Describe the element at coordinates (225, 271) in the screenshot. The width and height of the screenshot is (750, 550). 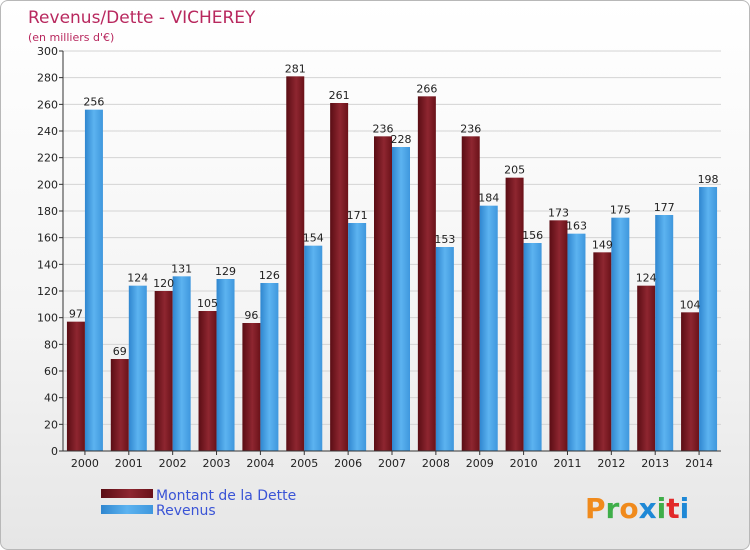
I see `data-label: 129` at that location.